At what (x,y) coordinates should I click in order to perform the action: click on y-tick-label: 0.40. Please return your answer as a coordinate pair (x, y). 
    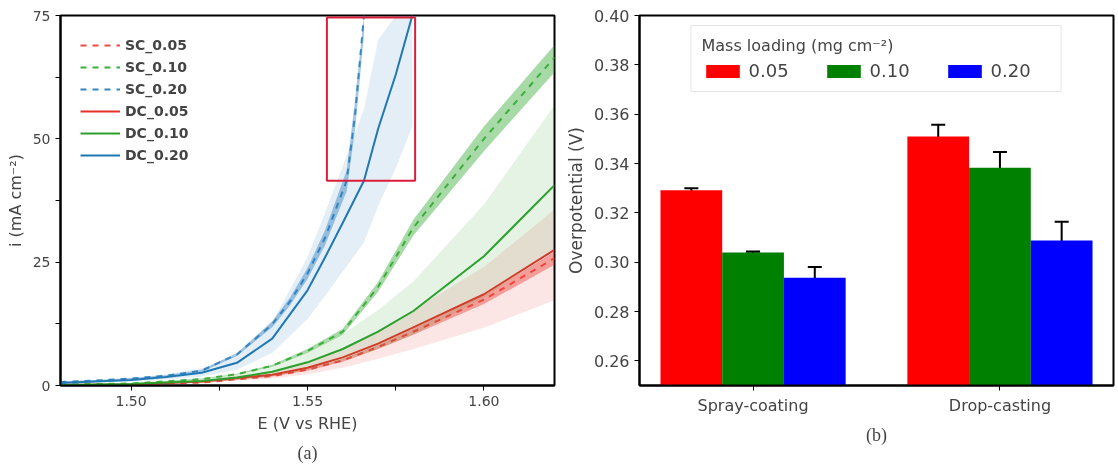
    Looking at the image, I should click on (611, 16).